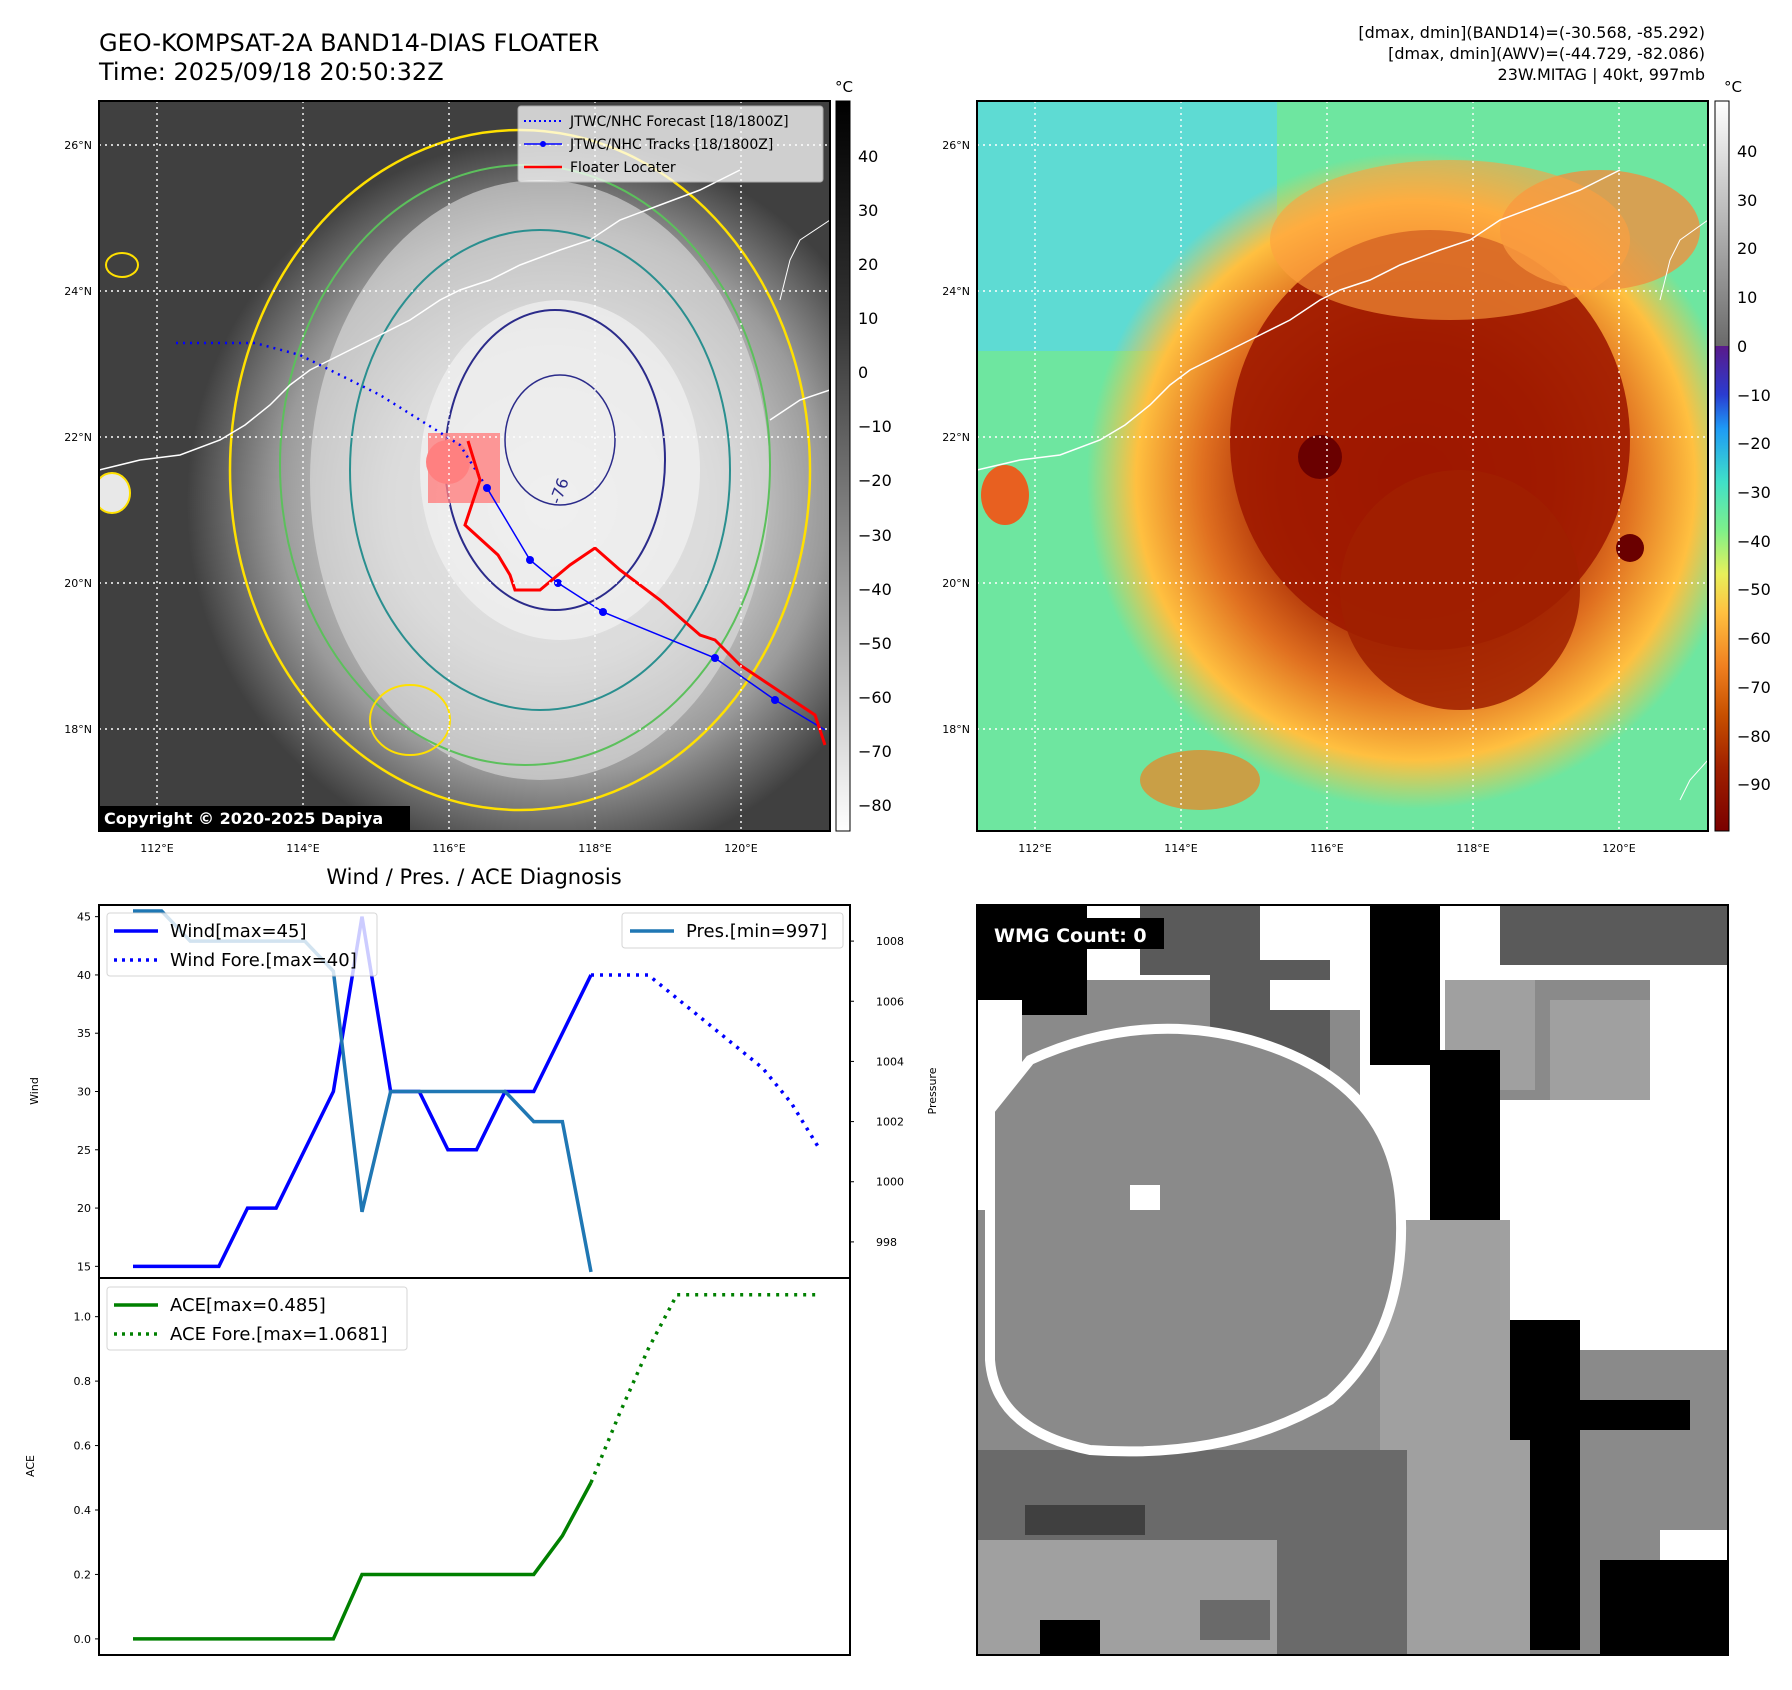 The width and height of the screenshot is (1792, 1690). I want to click on wind-legend: Wind[max=45] Wind Fore.[max=40], so click(242, 944).